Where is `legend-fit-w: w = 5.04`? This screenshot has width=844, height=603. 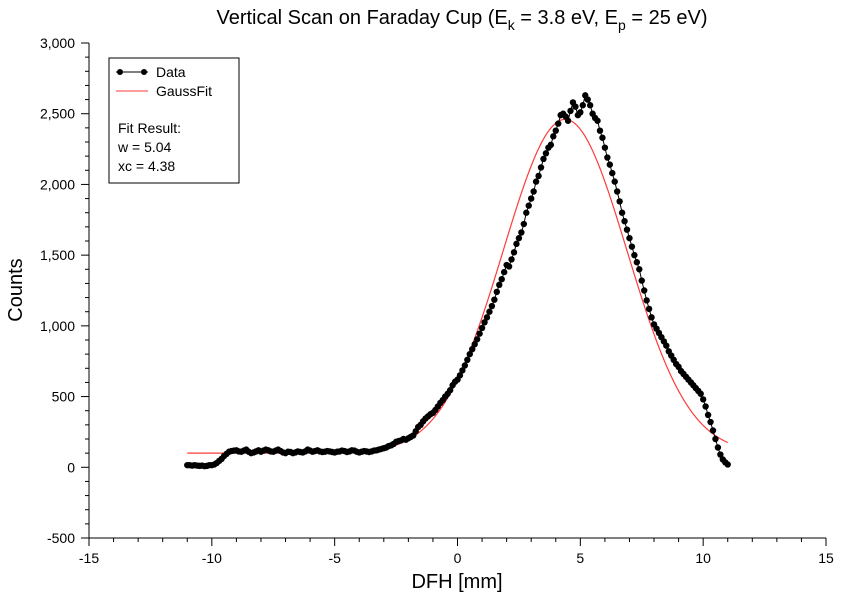 legend-fit-w: w = 5.04 is located at coordinates (144, 147).